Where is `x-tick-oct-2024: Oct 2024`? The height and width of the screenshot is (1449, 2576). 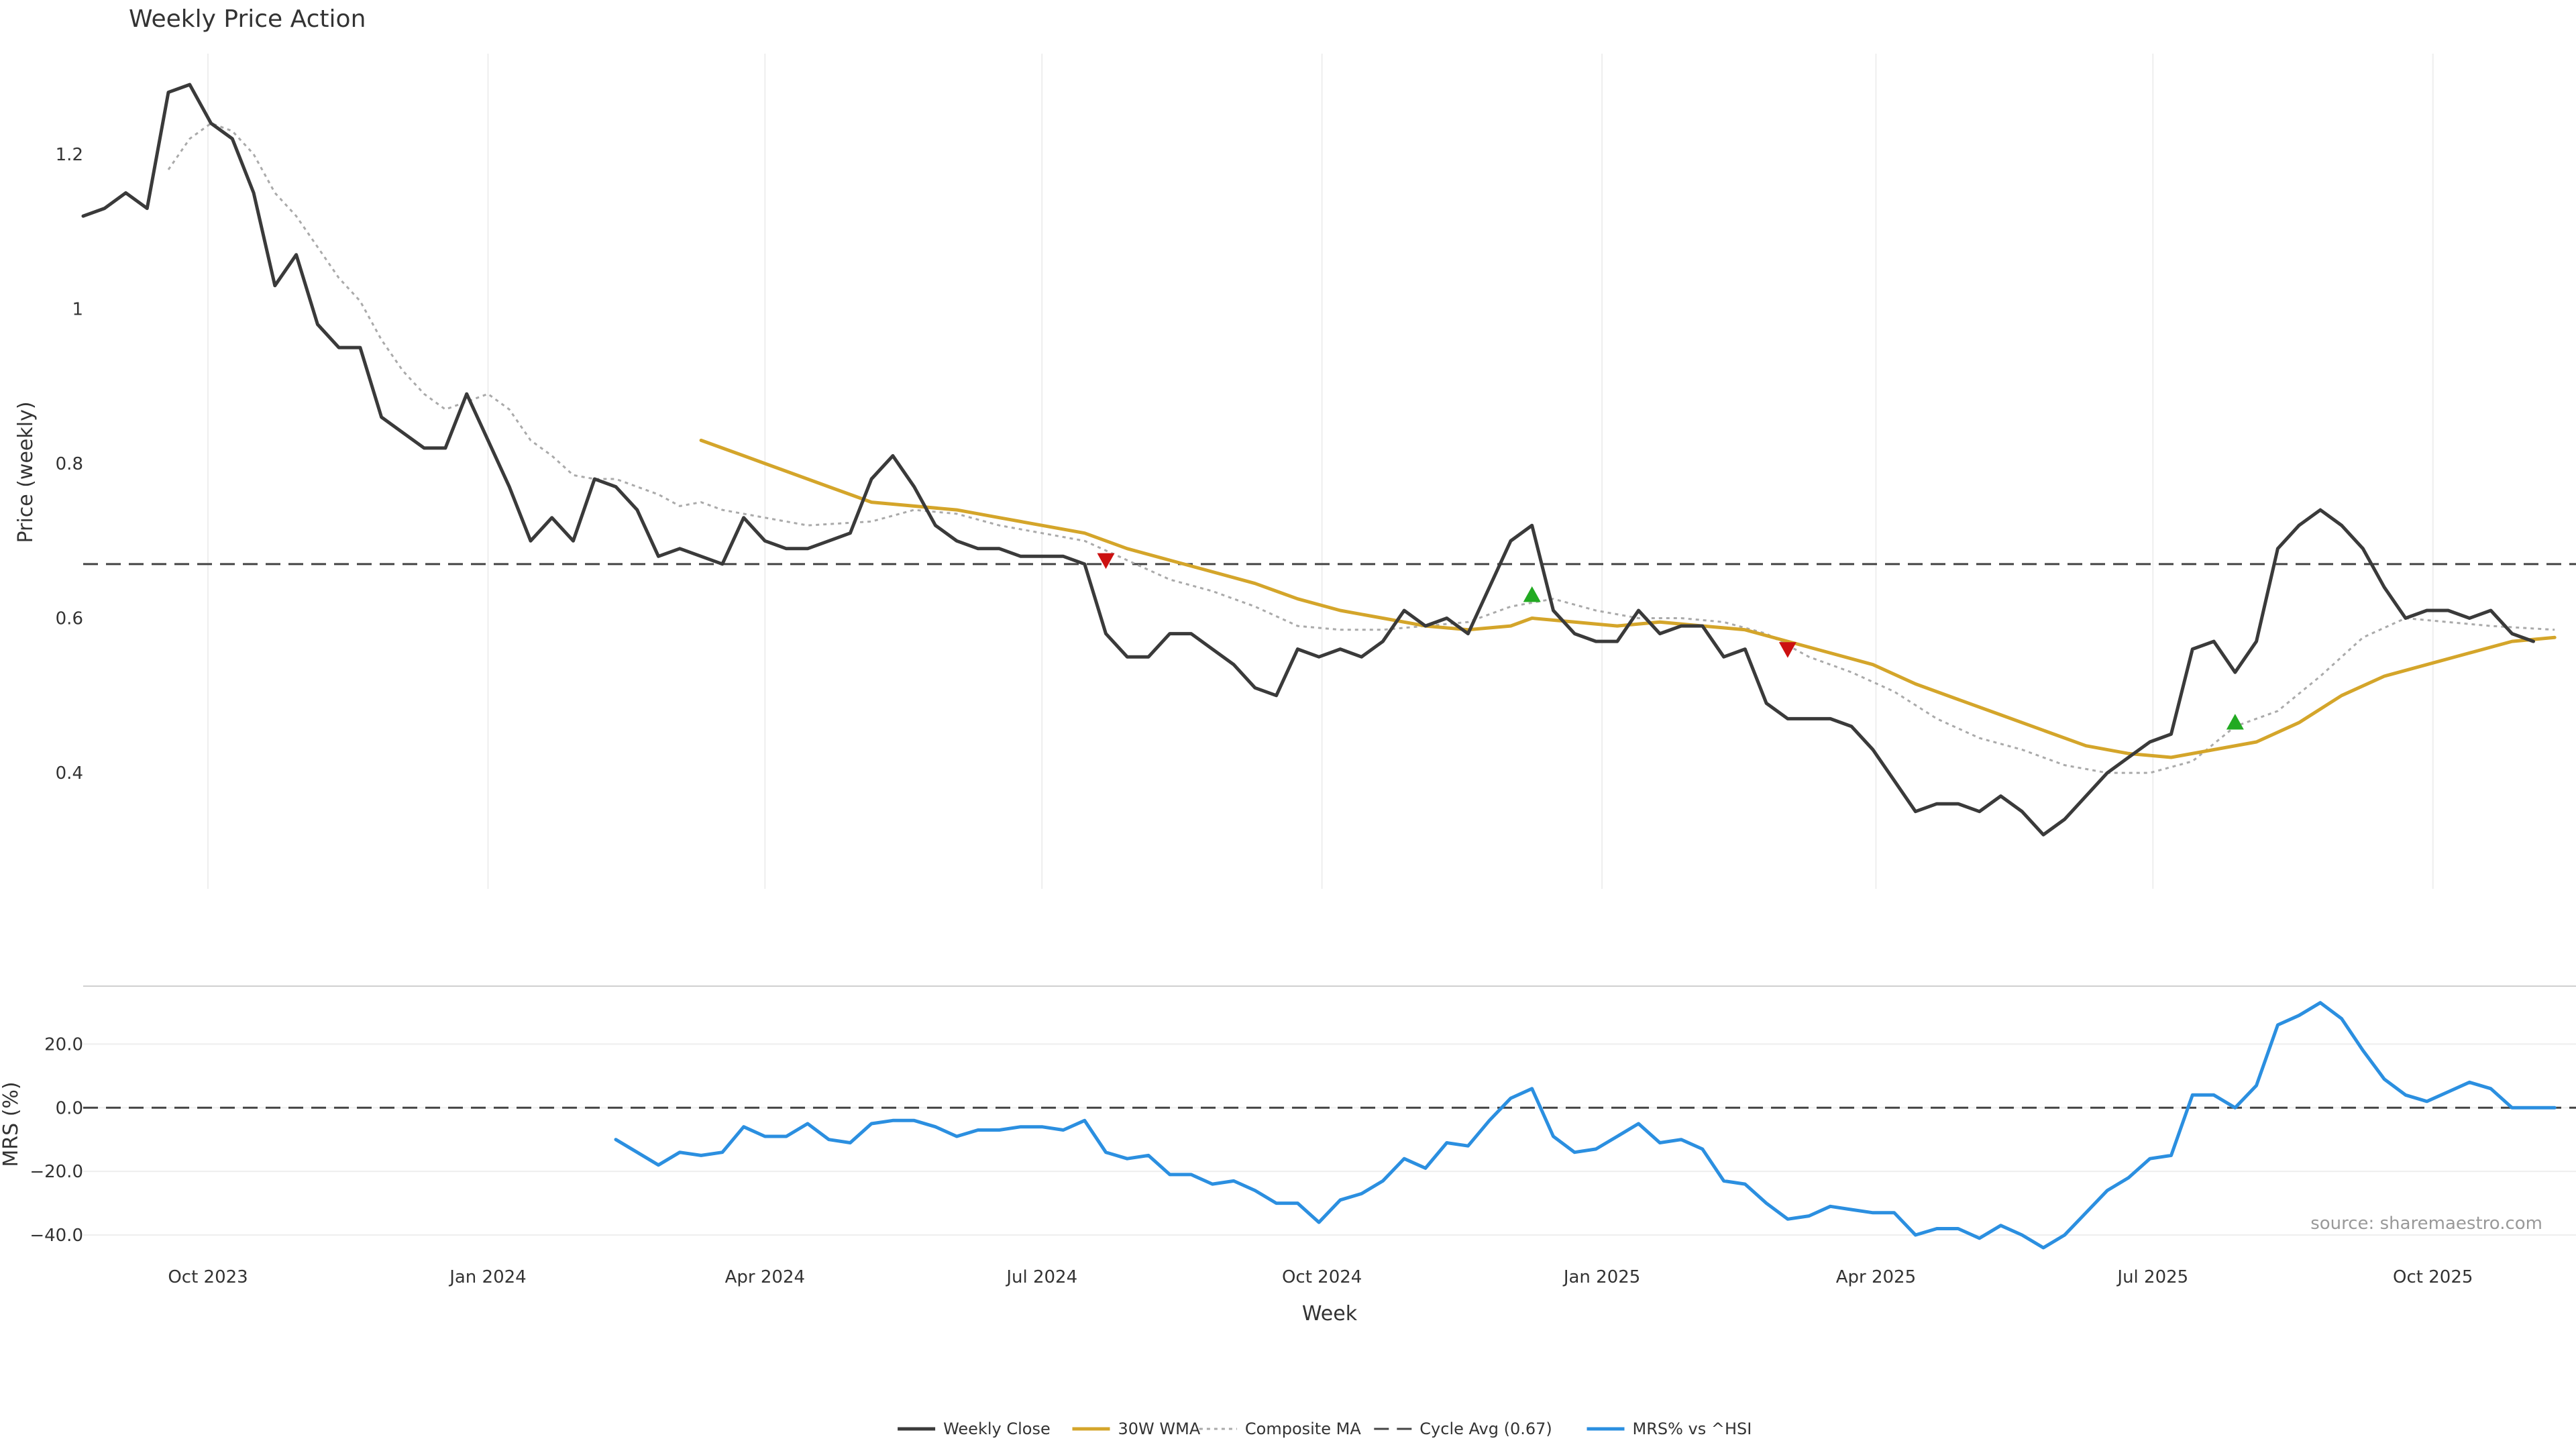 x-tick-oct-2024: Oct 2024 is located at coordinates (1322, 1277).